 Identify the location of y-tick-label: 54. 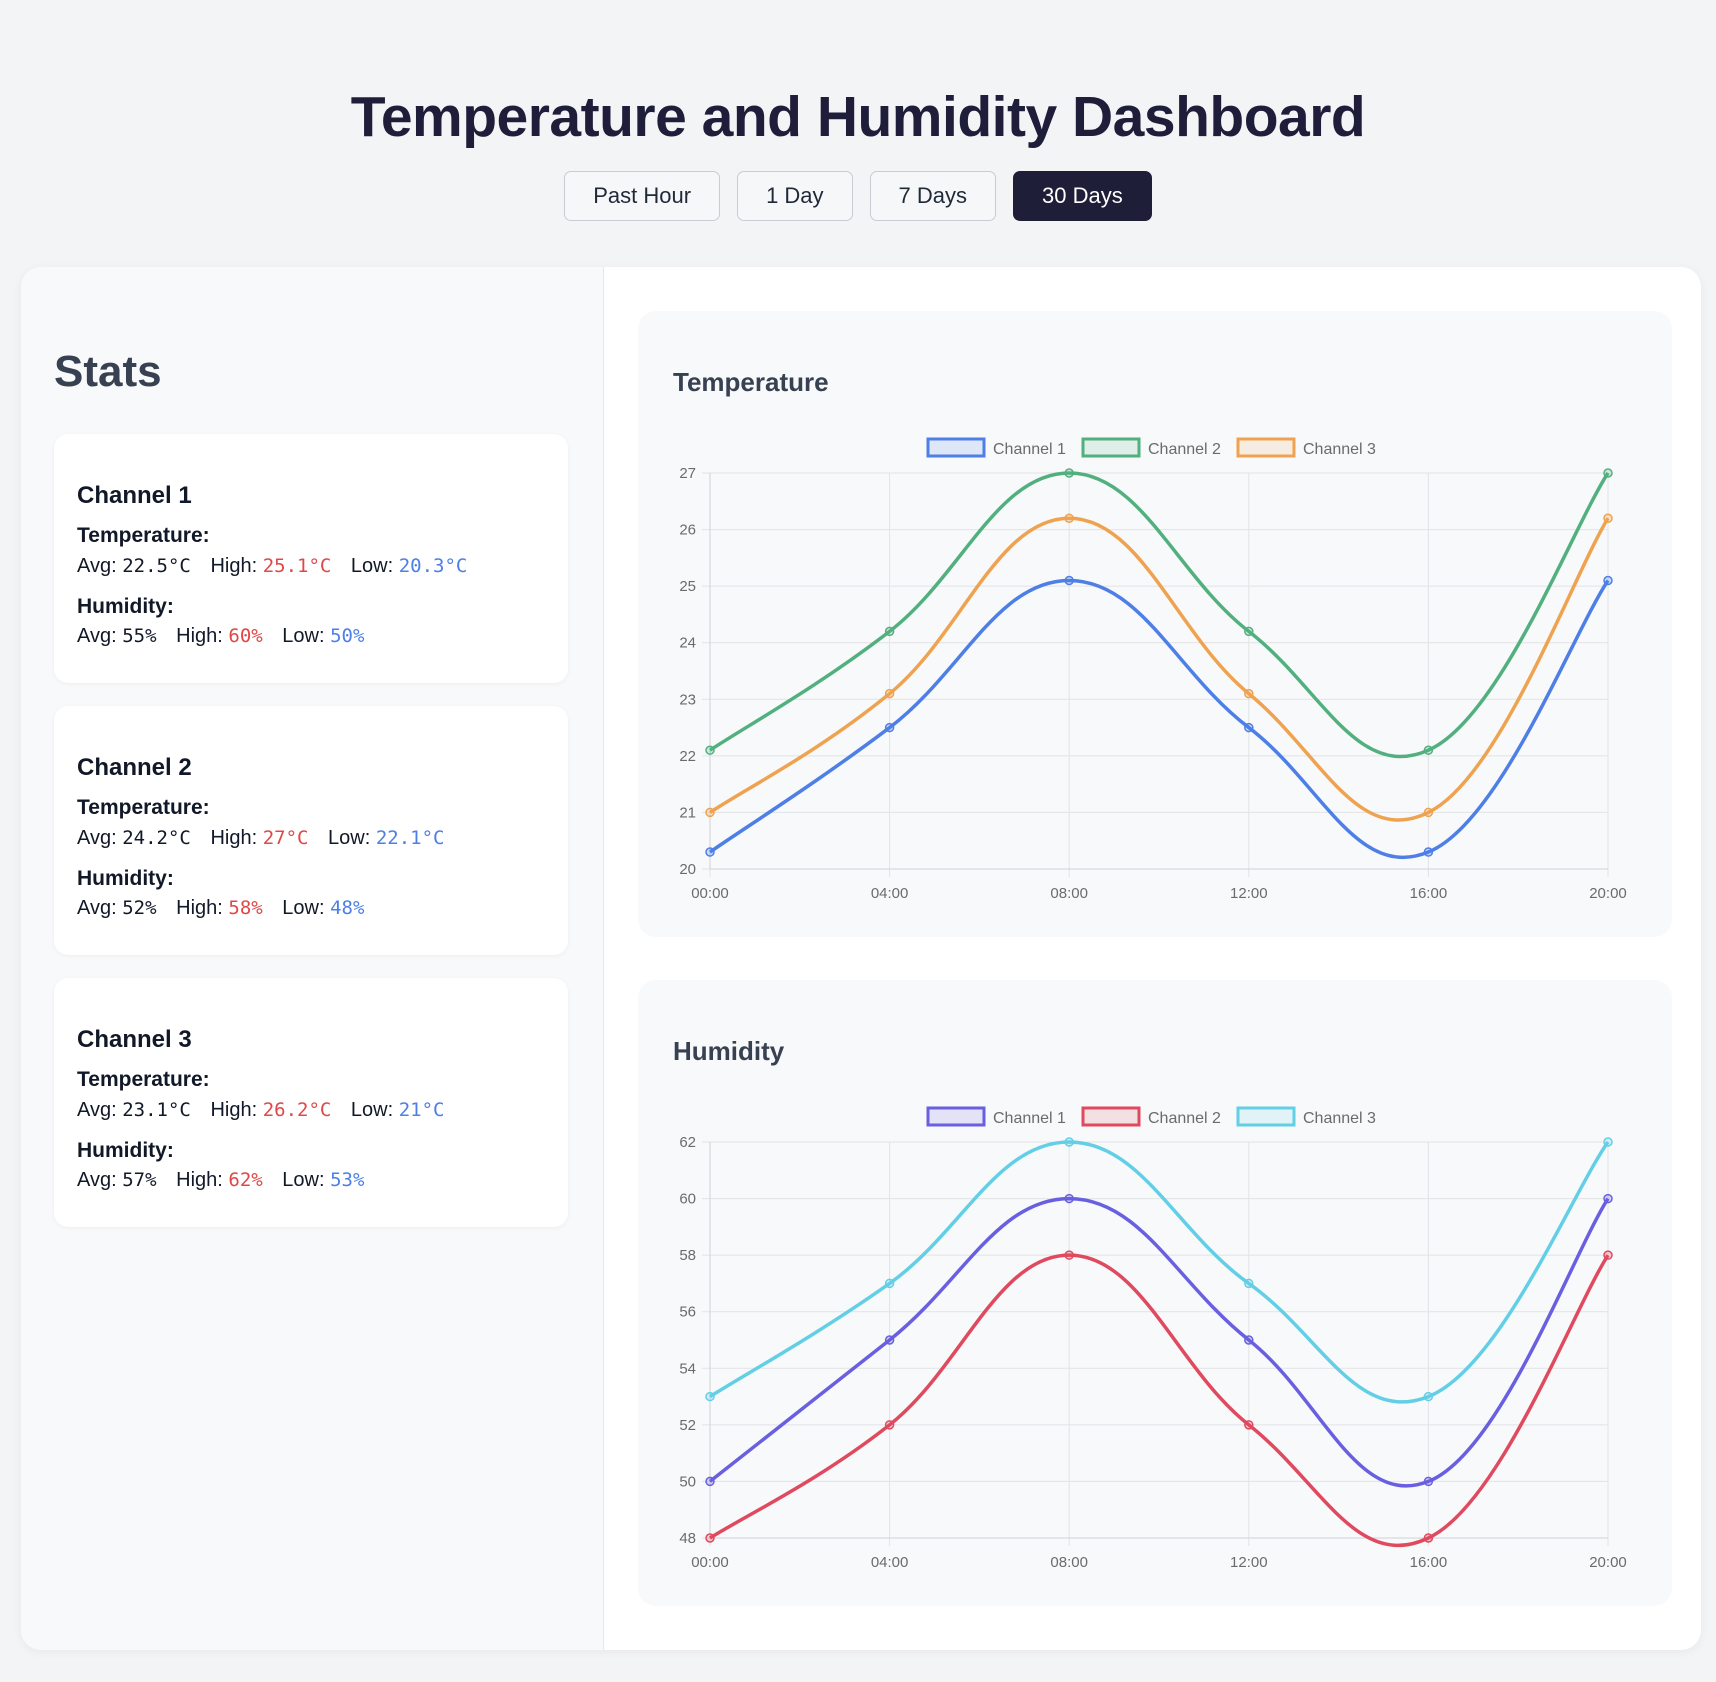
(687, 1368).